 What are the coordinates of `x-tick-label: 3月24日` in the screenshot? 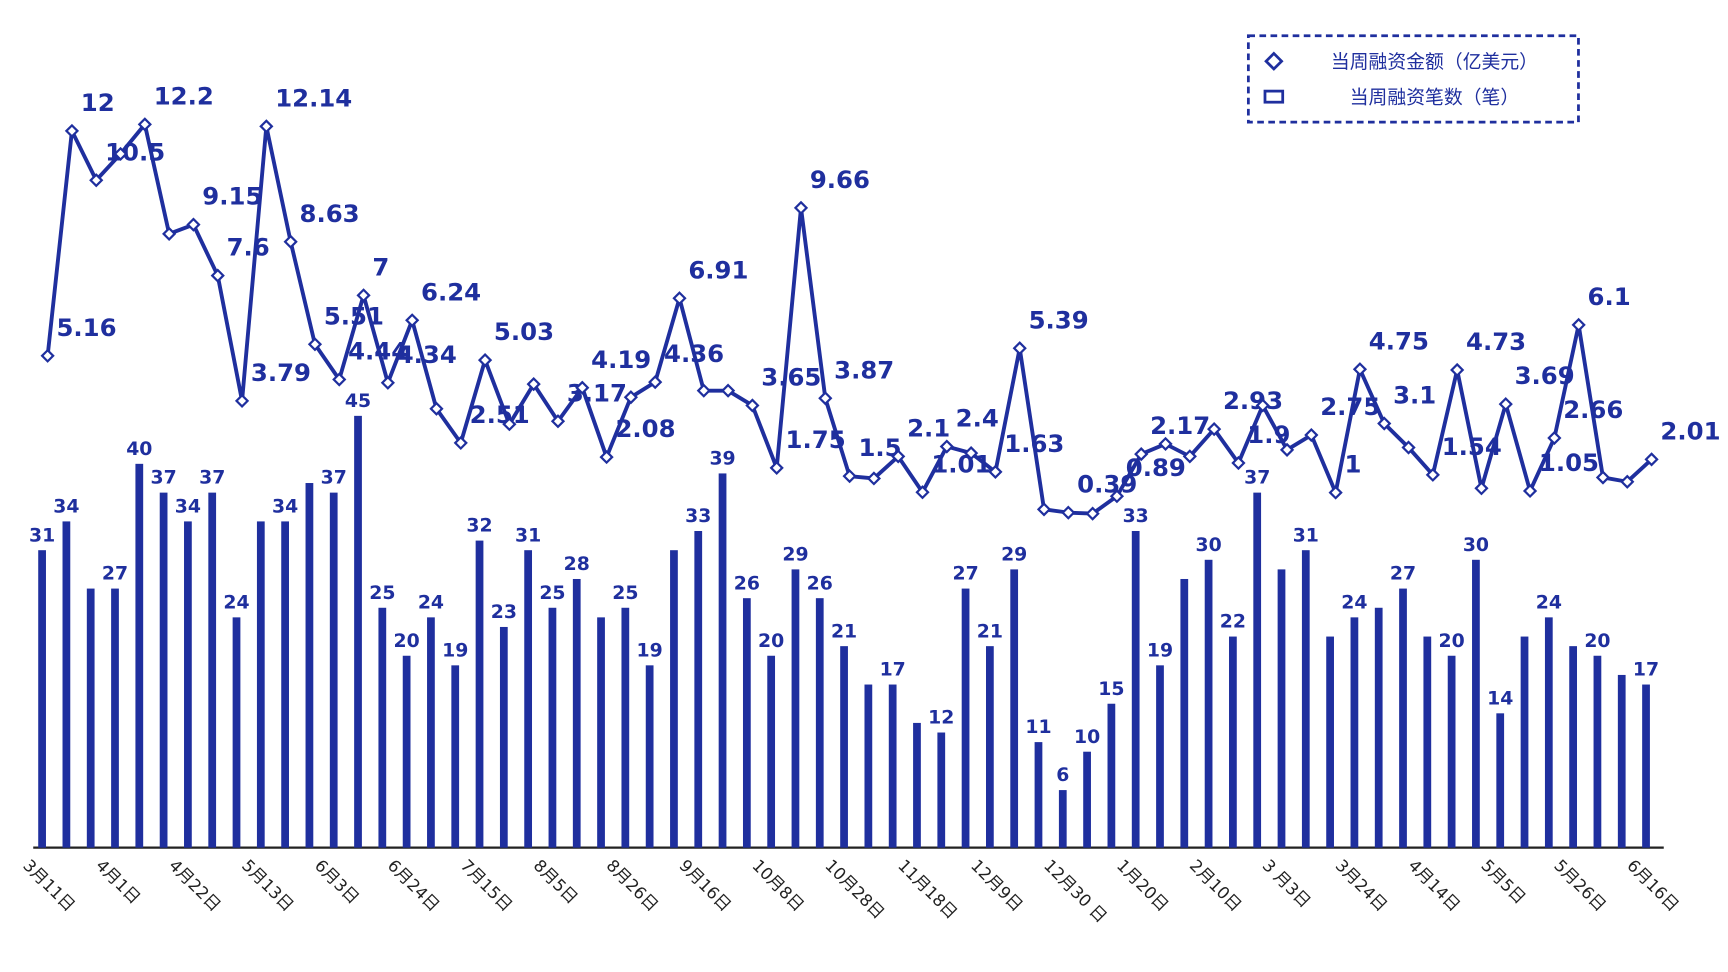 It's located at (1361, 885).